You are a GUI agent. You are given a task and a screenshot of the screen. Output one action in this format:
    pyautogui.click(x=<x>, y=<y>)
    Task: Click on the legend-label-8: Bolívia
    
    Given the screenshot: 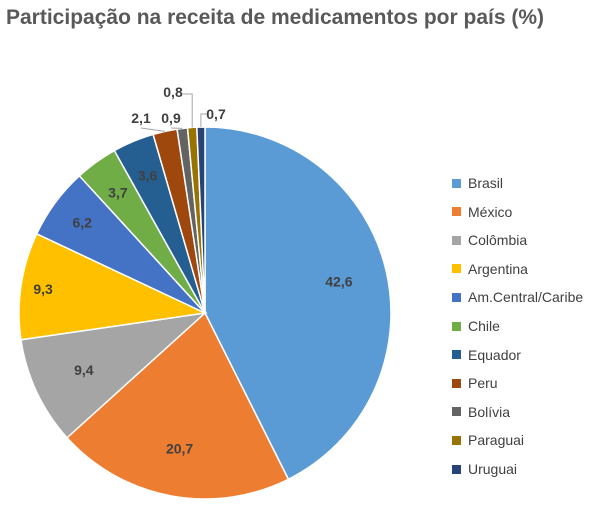 What is the action you would take?
    pyautogui.click(x=489, y=411)
    